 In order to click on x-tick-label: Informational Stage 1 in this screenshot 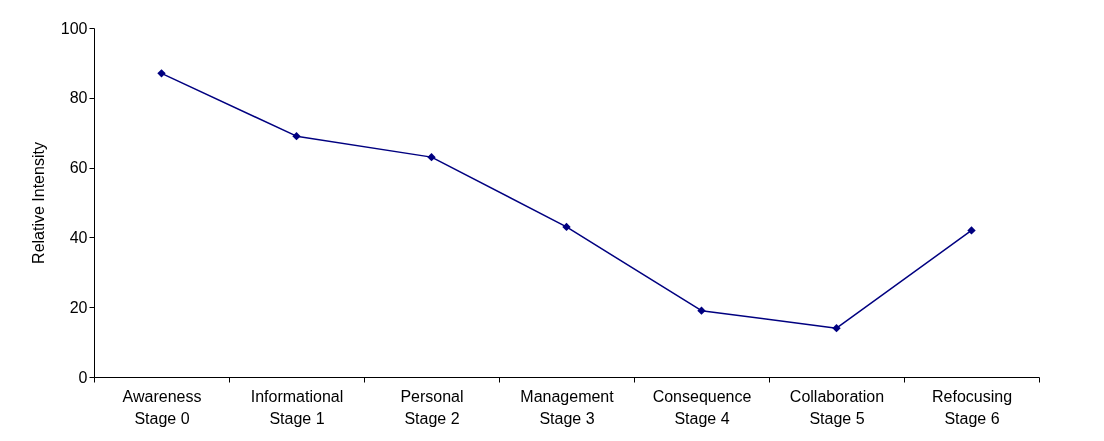, I will do `click(297, 407)`.